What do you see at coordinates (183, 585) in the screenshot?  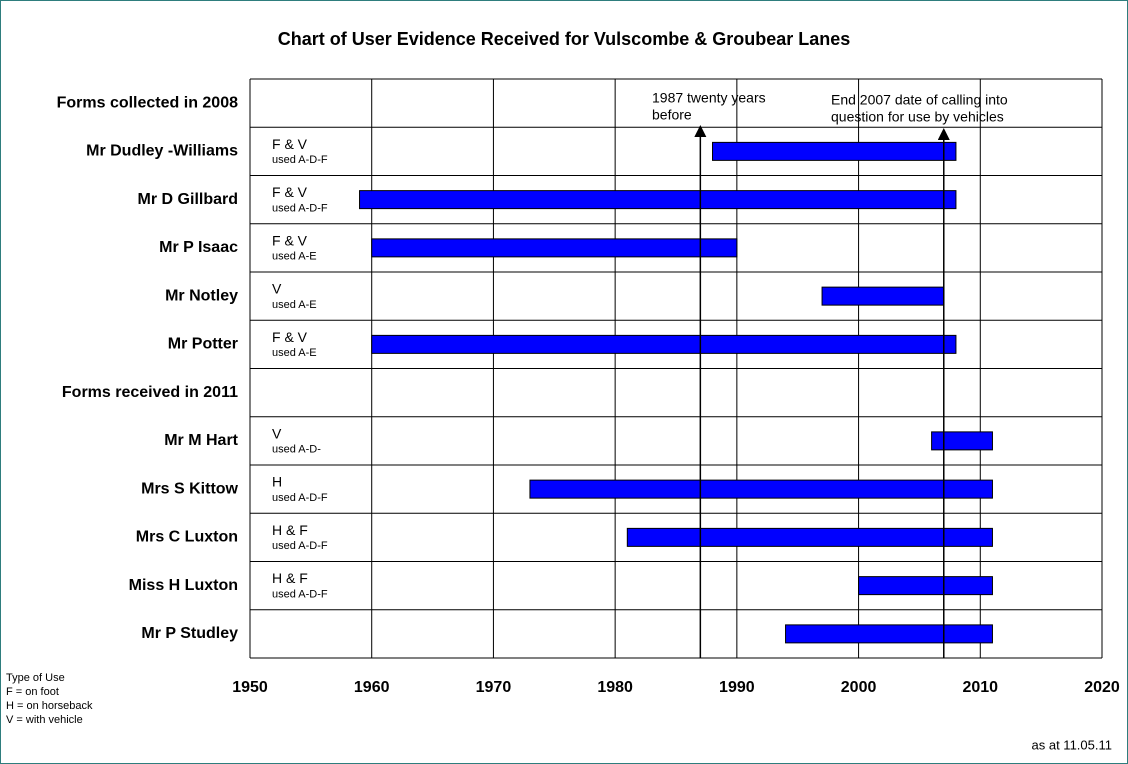 I see `category-label: Miss H Luxton` at bounding box center [183, 585].